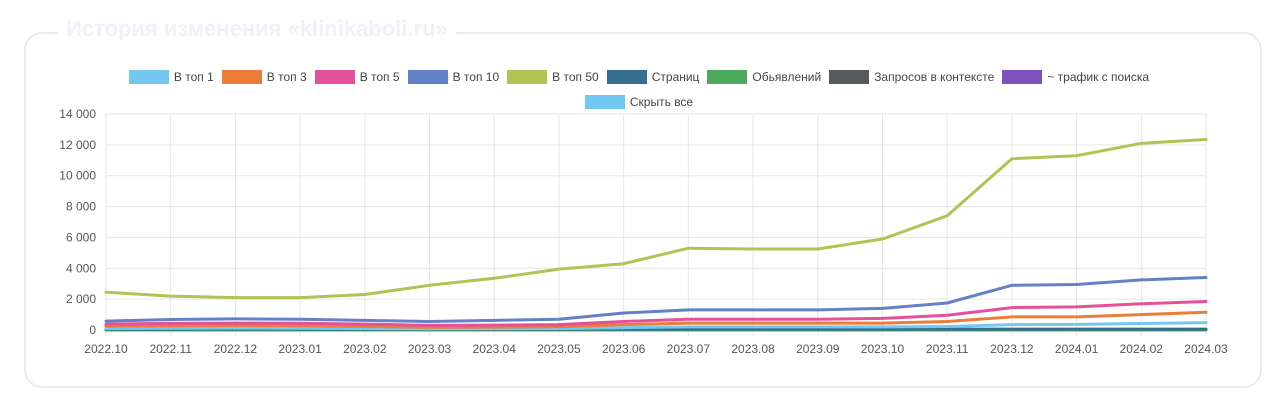  What do you see at coordinates (81, 237) in the screenshot?
I see `y-tick-label: 6 000` at bounding box center [81, 237].